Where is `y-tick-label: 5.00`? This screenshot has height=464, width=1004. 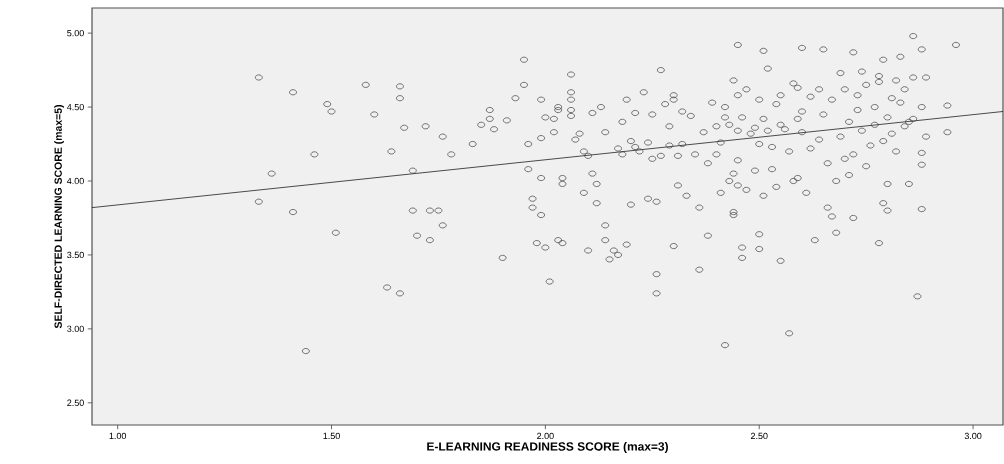
y-tick-label: 5.00 is located at coordinates (75, 33).